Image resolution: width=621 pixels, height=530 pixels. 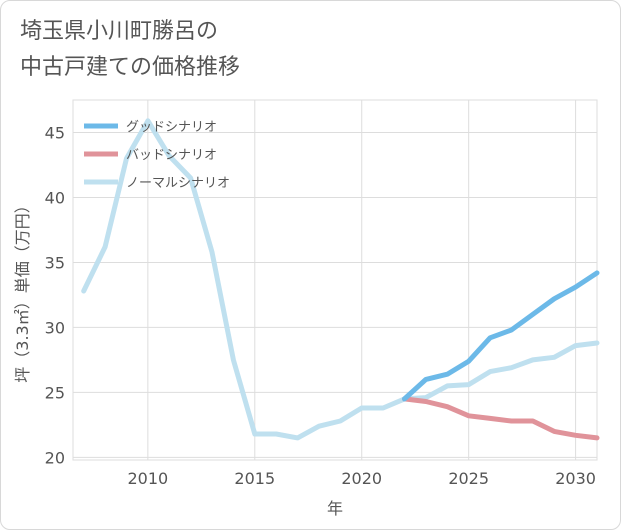 I want to click on chart-title: 埼玉県小川町勝呂の 中古戸建ての価格推移, so click(x=130, y=50).